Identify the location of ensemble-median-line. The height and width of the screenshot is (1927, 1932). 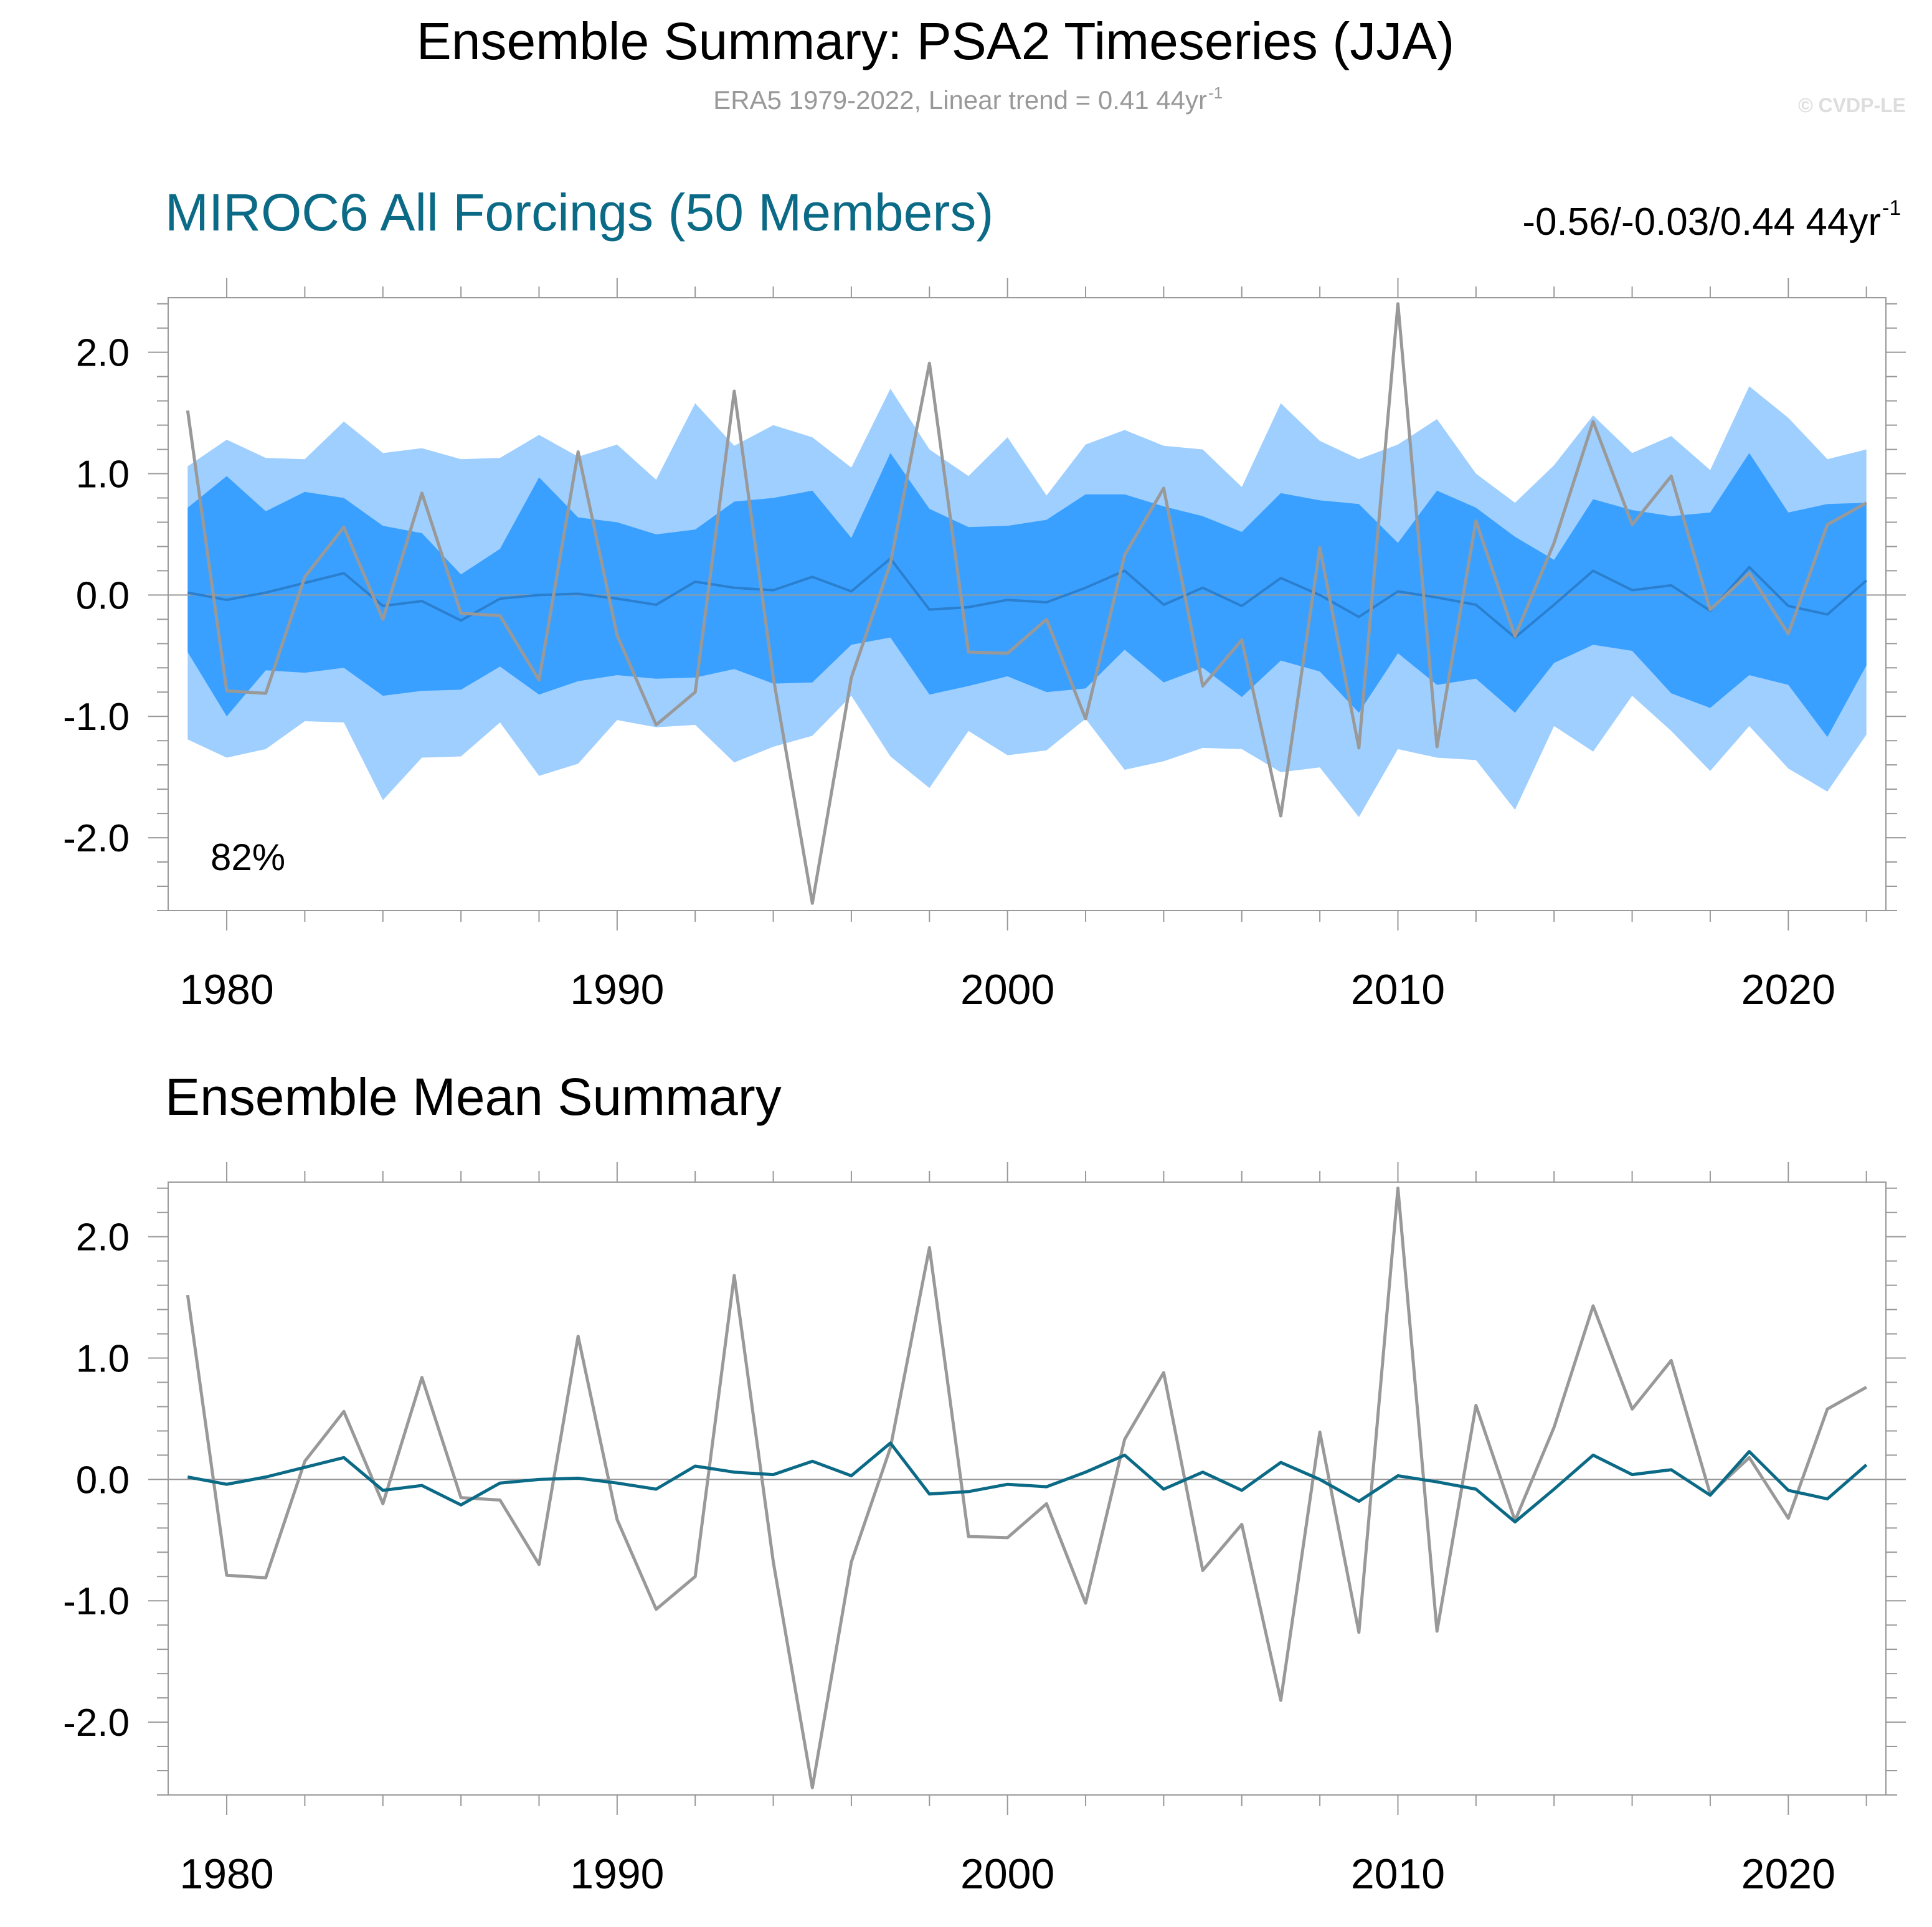
(1027, 598).